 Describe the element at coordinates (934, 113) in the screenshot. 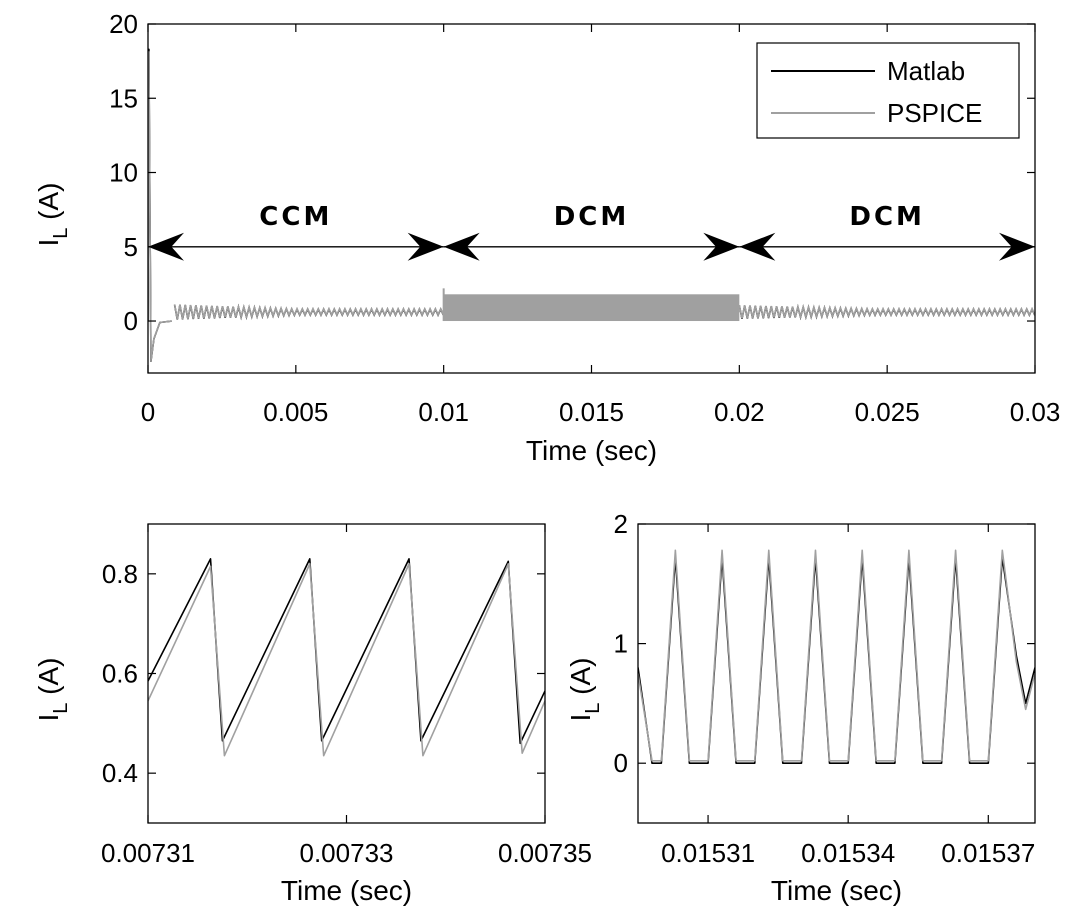

I see `legend-label: PSPICE` at that location.